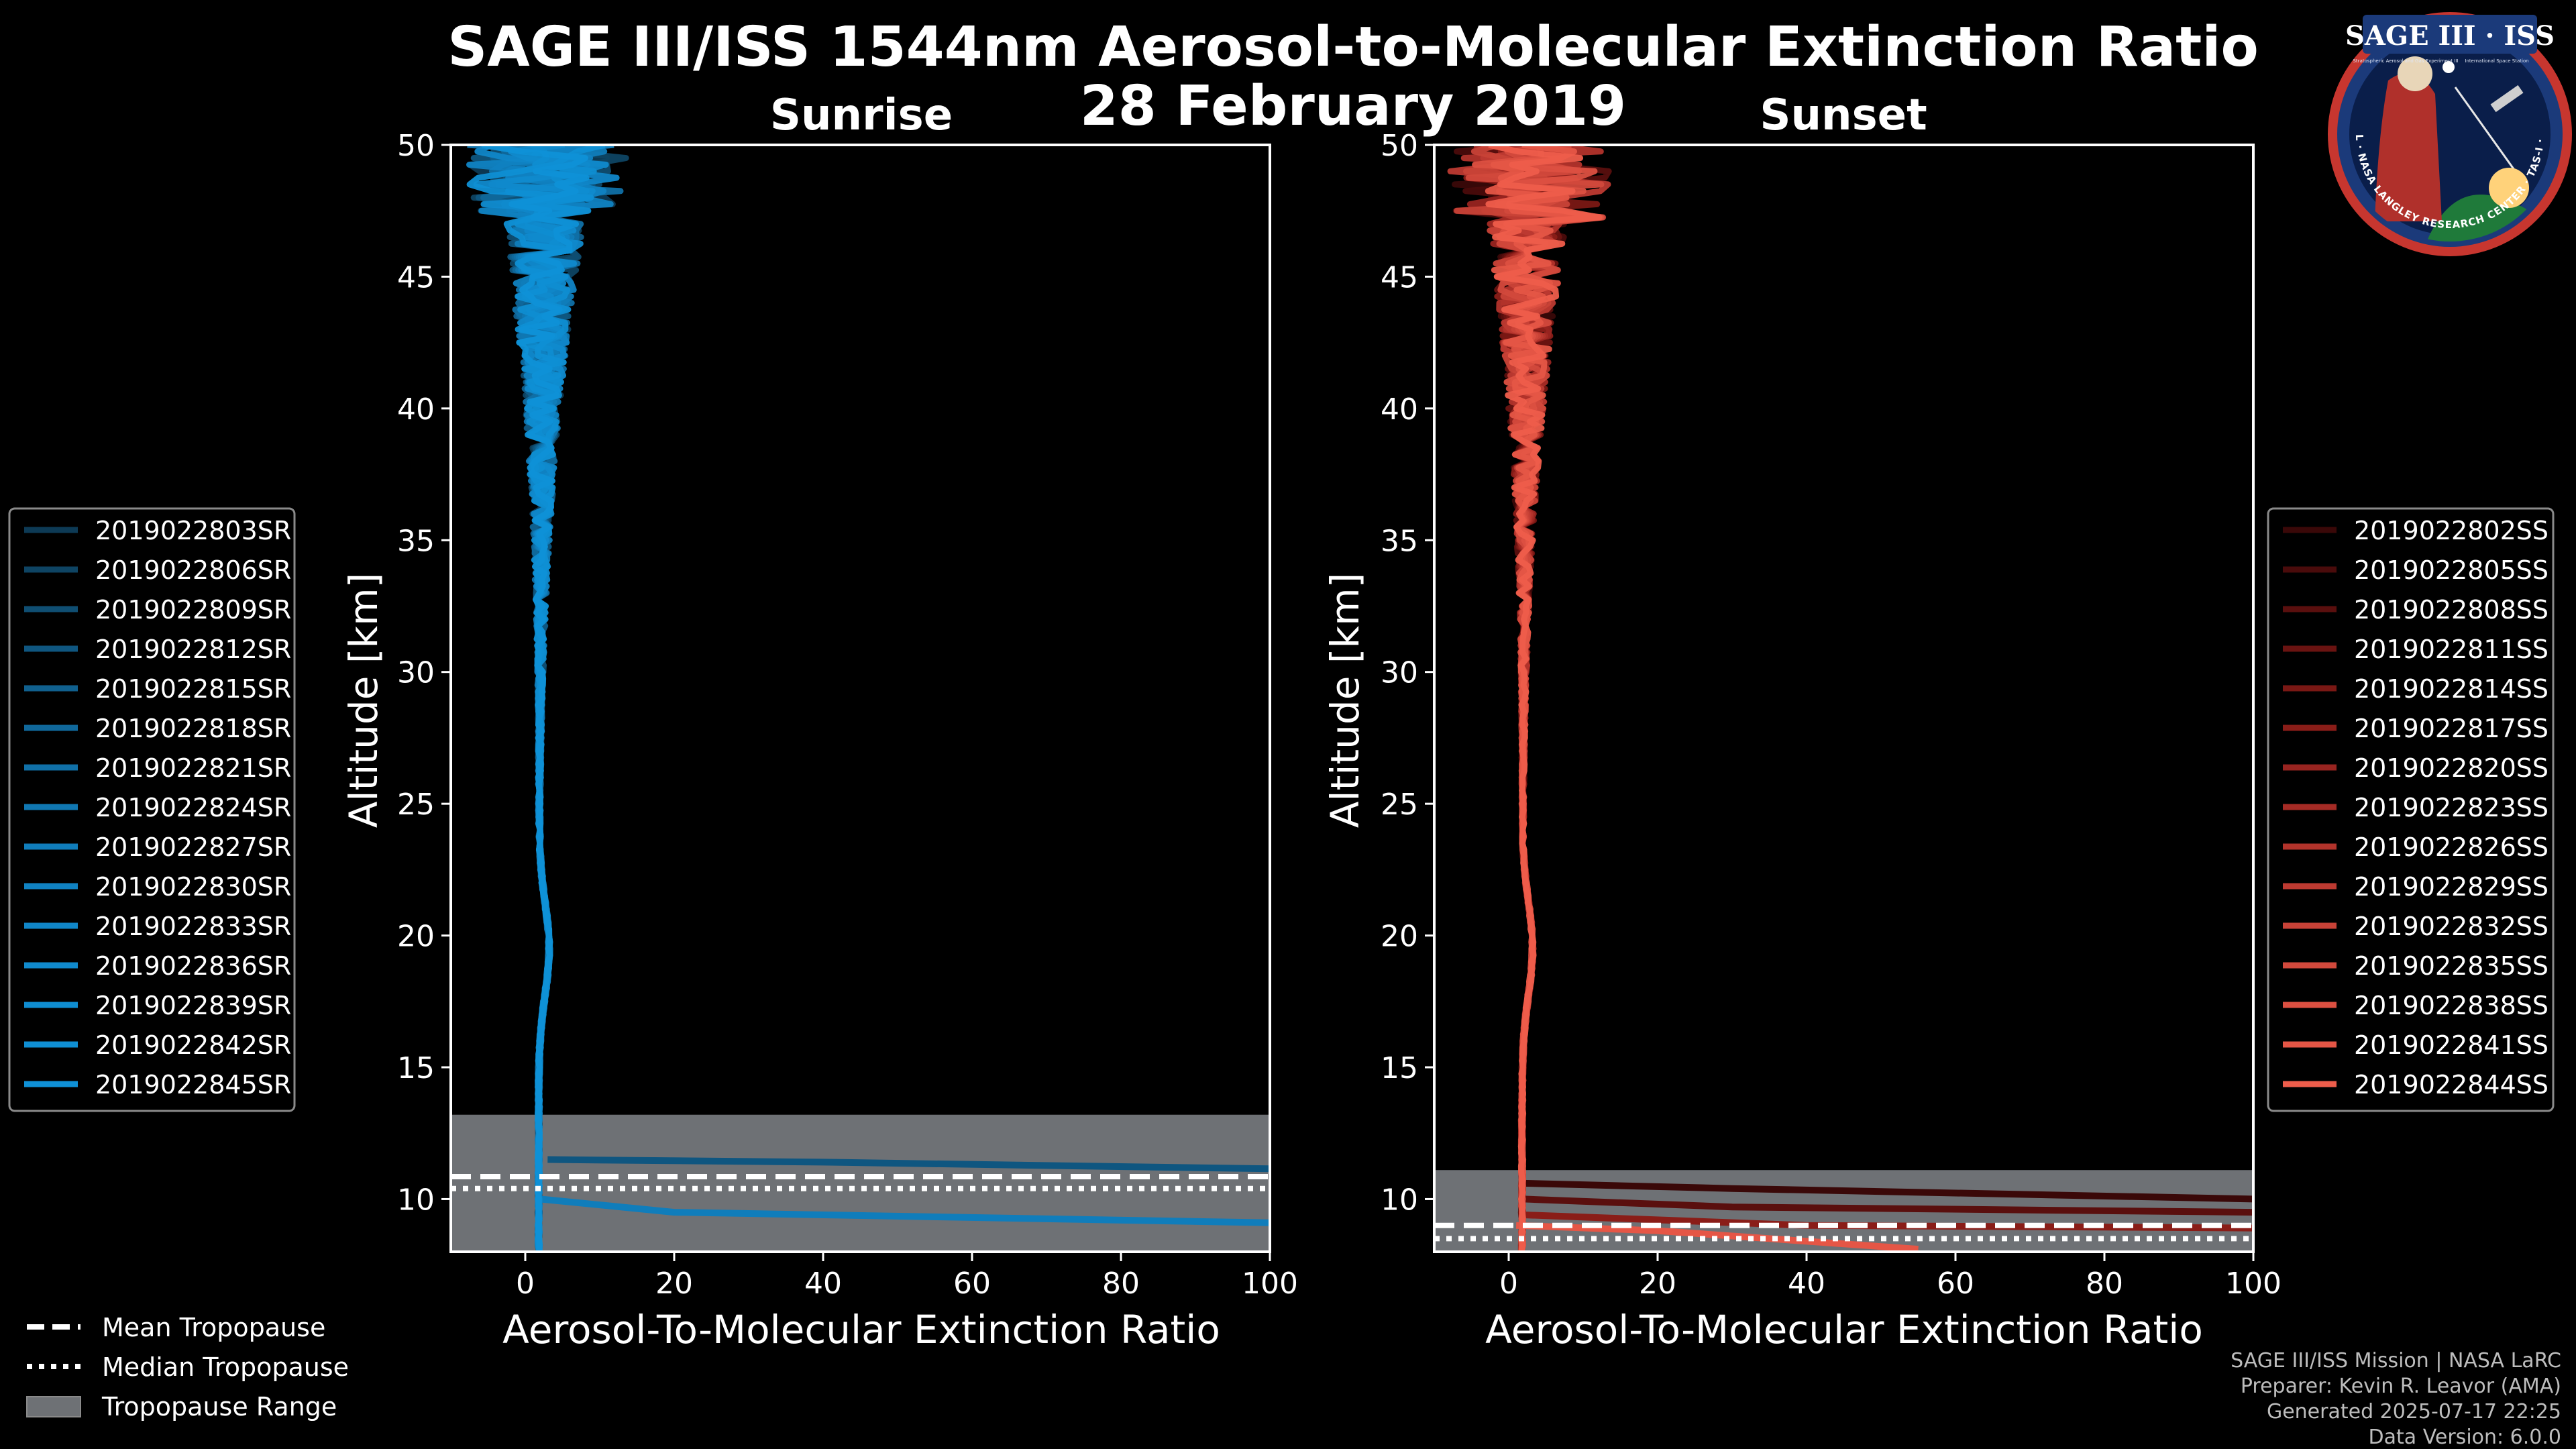 The height and width of the screenshot is (1449, 2576). Describe the element at coordinates (2451, 649) in the screenshot. I see `legend-label-2019022811SS: 2019022811SS` at that location.